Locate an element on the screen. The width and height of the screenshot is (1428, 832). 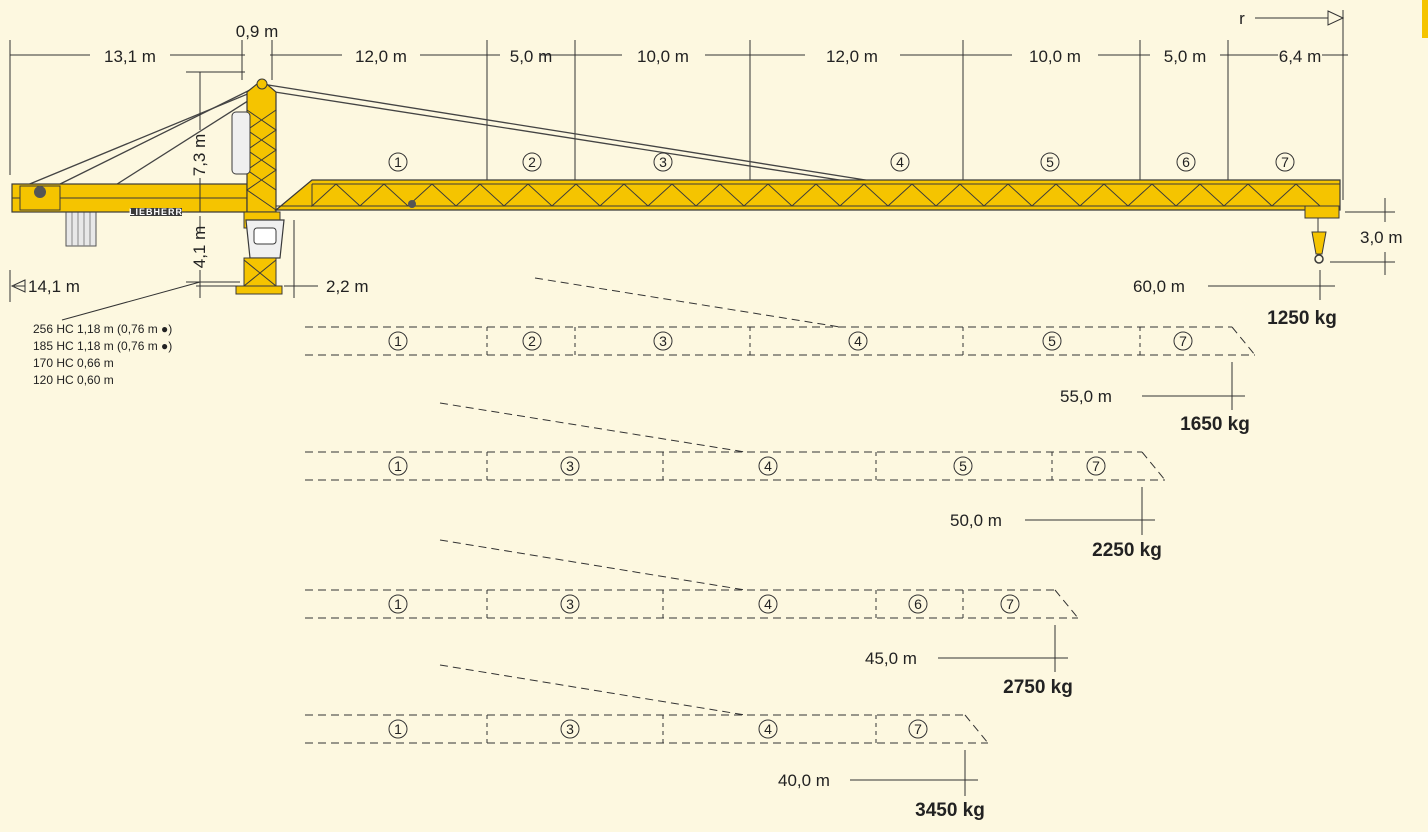
dim-seg2: 5,0 m is located at coordinates (531, 56).